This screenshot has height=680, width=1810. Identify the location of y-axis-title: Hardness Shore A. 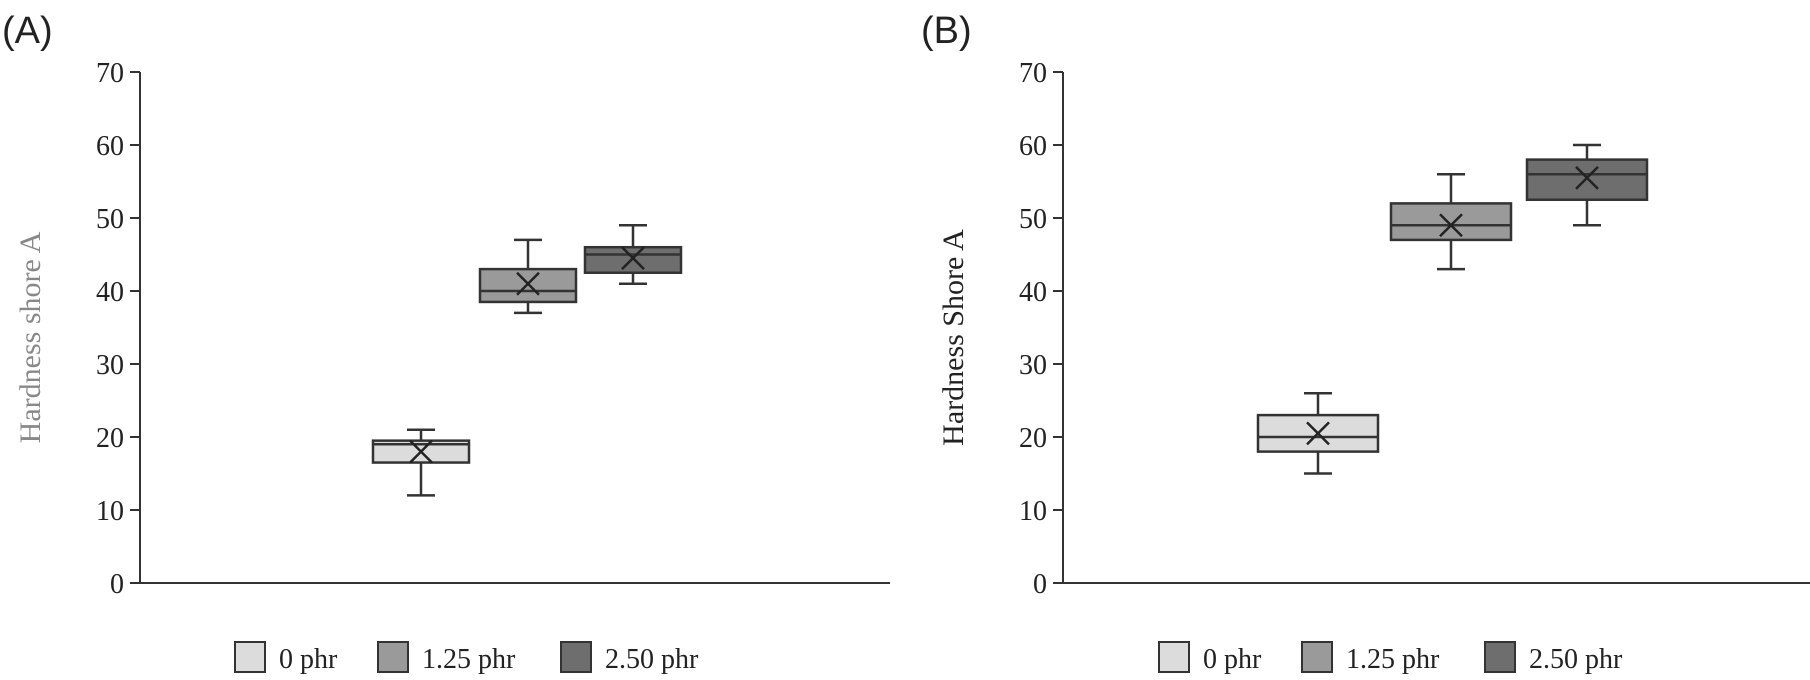
(953, 337).